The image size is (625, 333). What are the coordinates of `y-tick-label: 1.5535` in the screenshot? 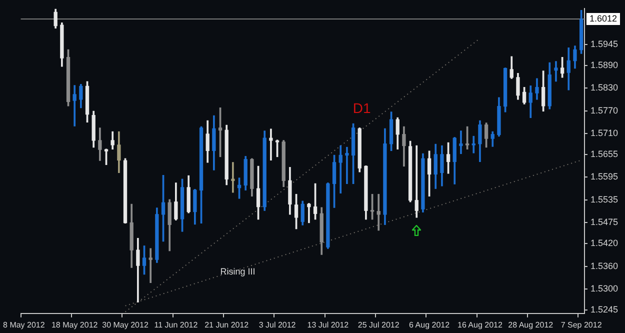 It's located at (604, 199).